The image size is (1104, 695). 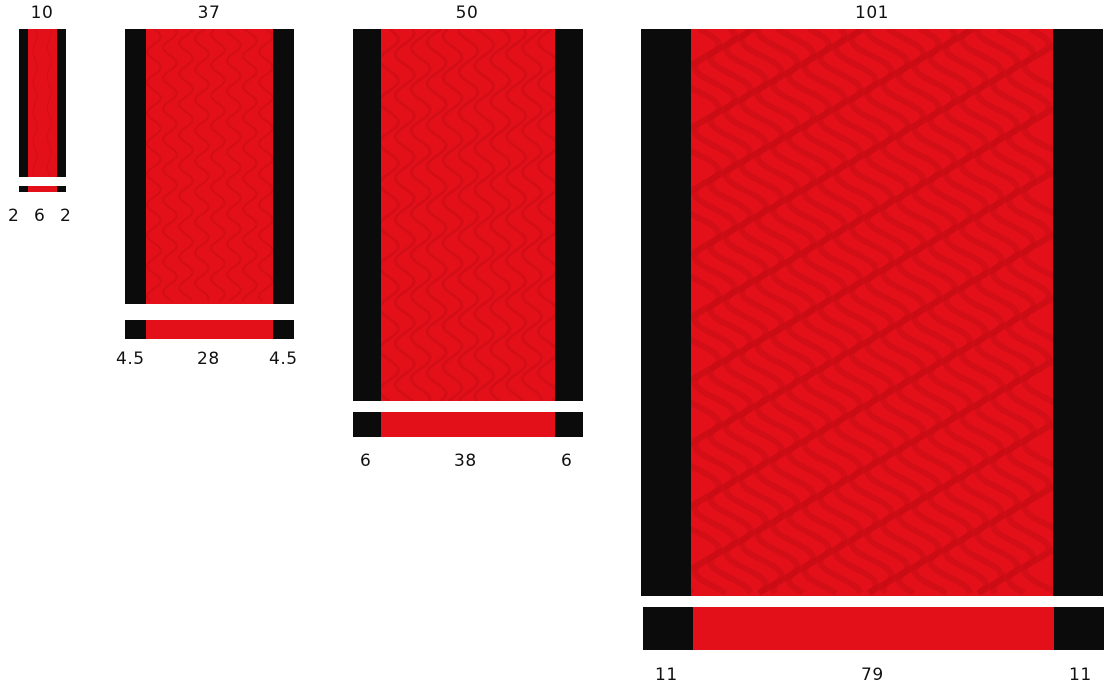 What do you see at coordinates (1078, 628) in the screenshot?
I see `ribbon-4-profile-right` at bounding box center [1078, 628].